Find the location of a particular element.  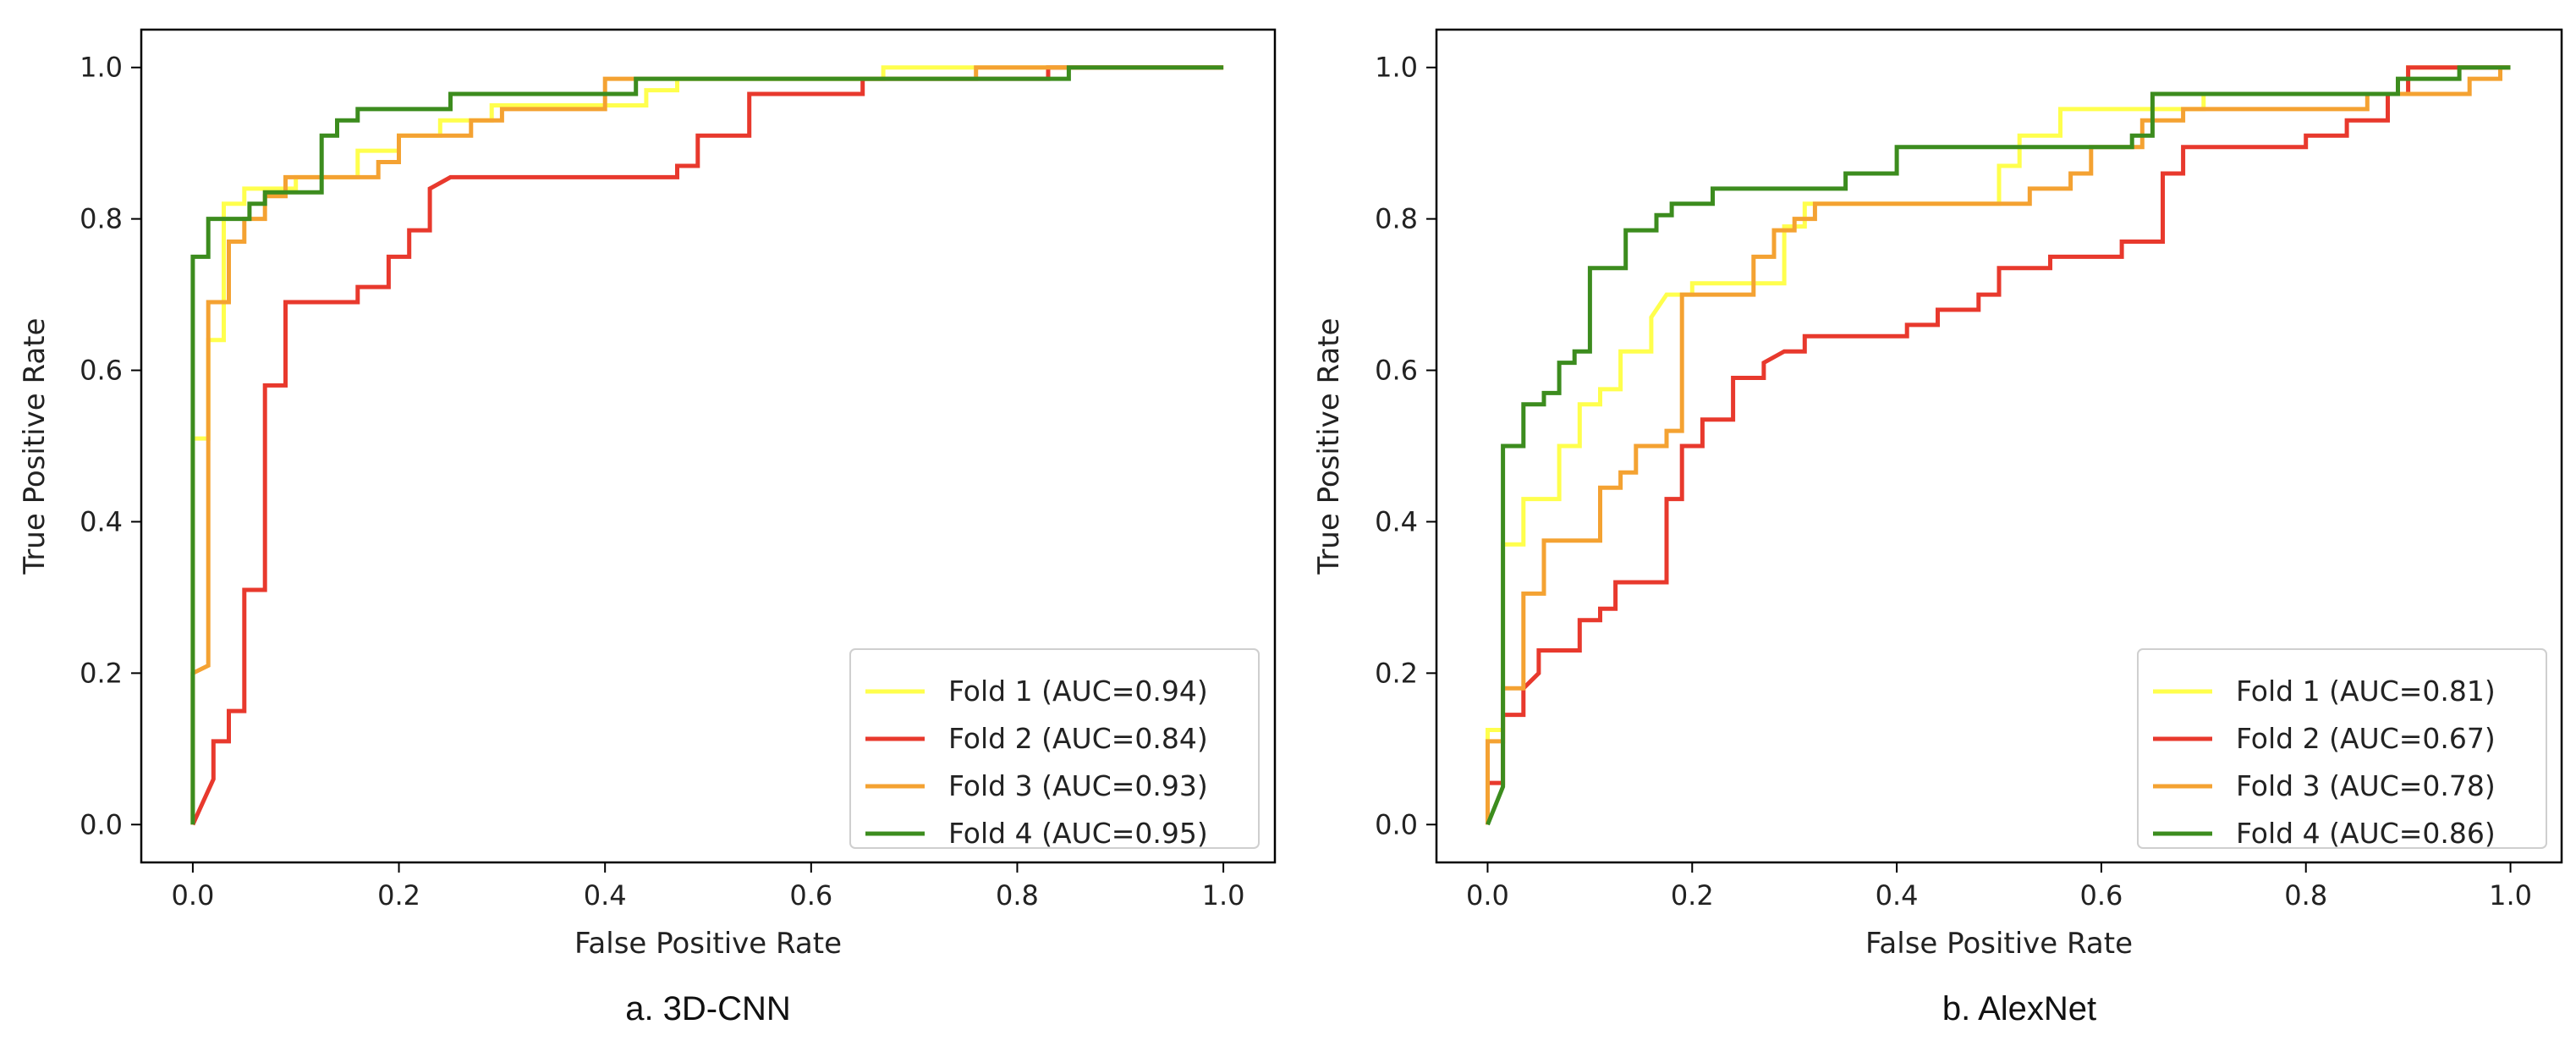

legend-label-fold-1: Fold 1 (AUC=0.81) is located at coordinates (2366, 691).